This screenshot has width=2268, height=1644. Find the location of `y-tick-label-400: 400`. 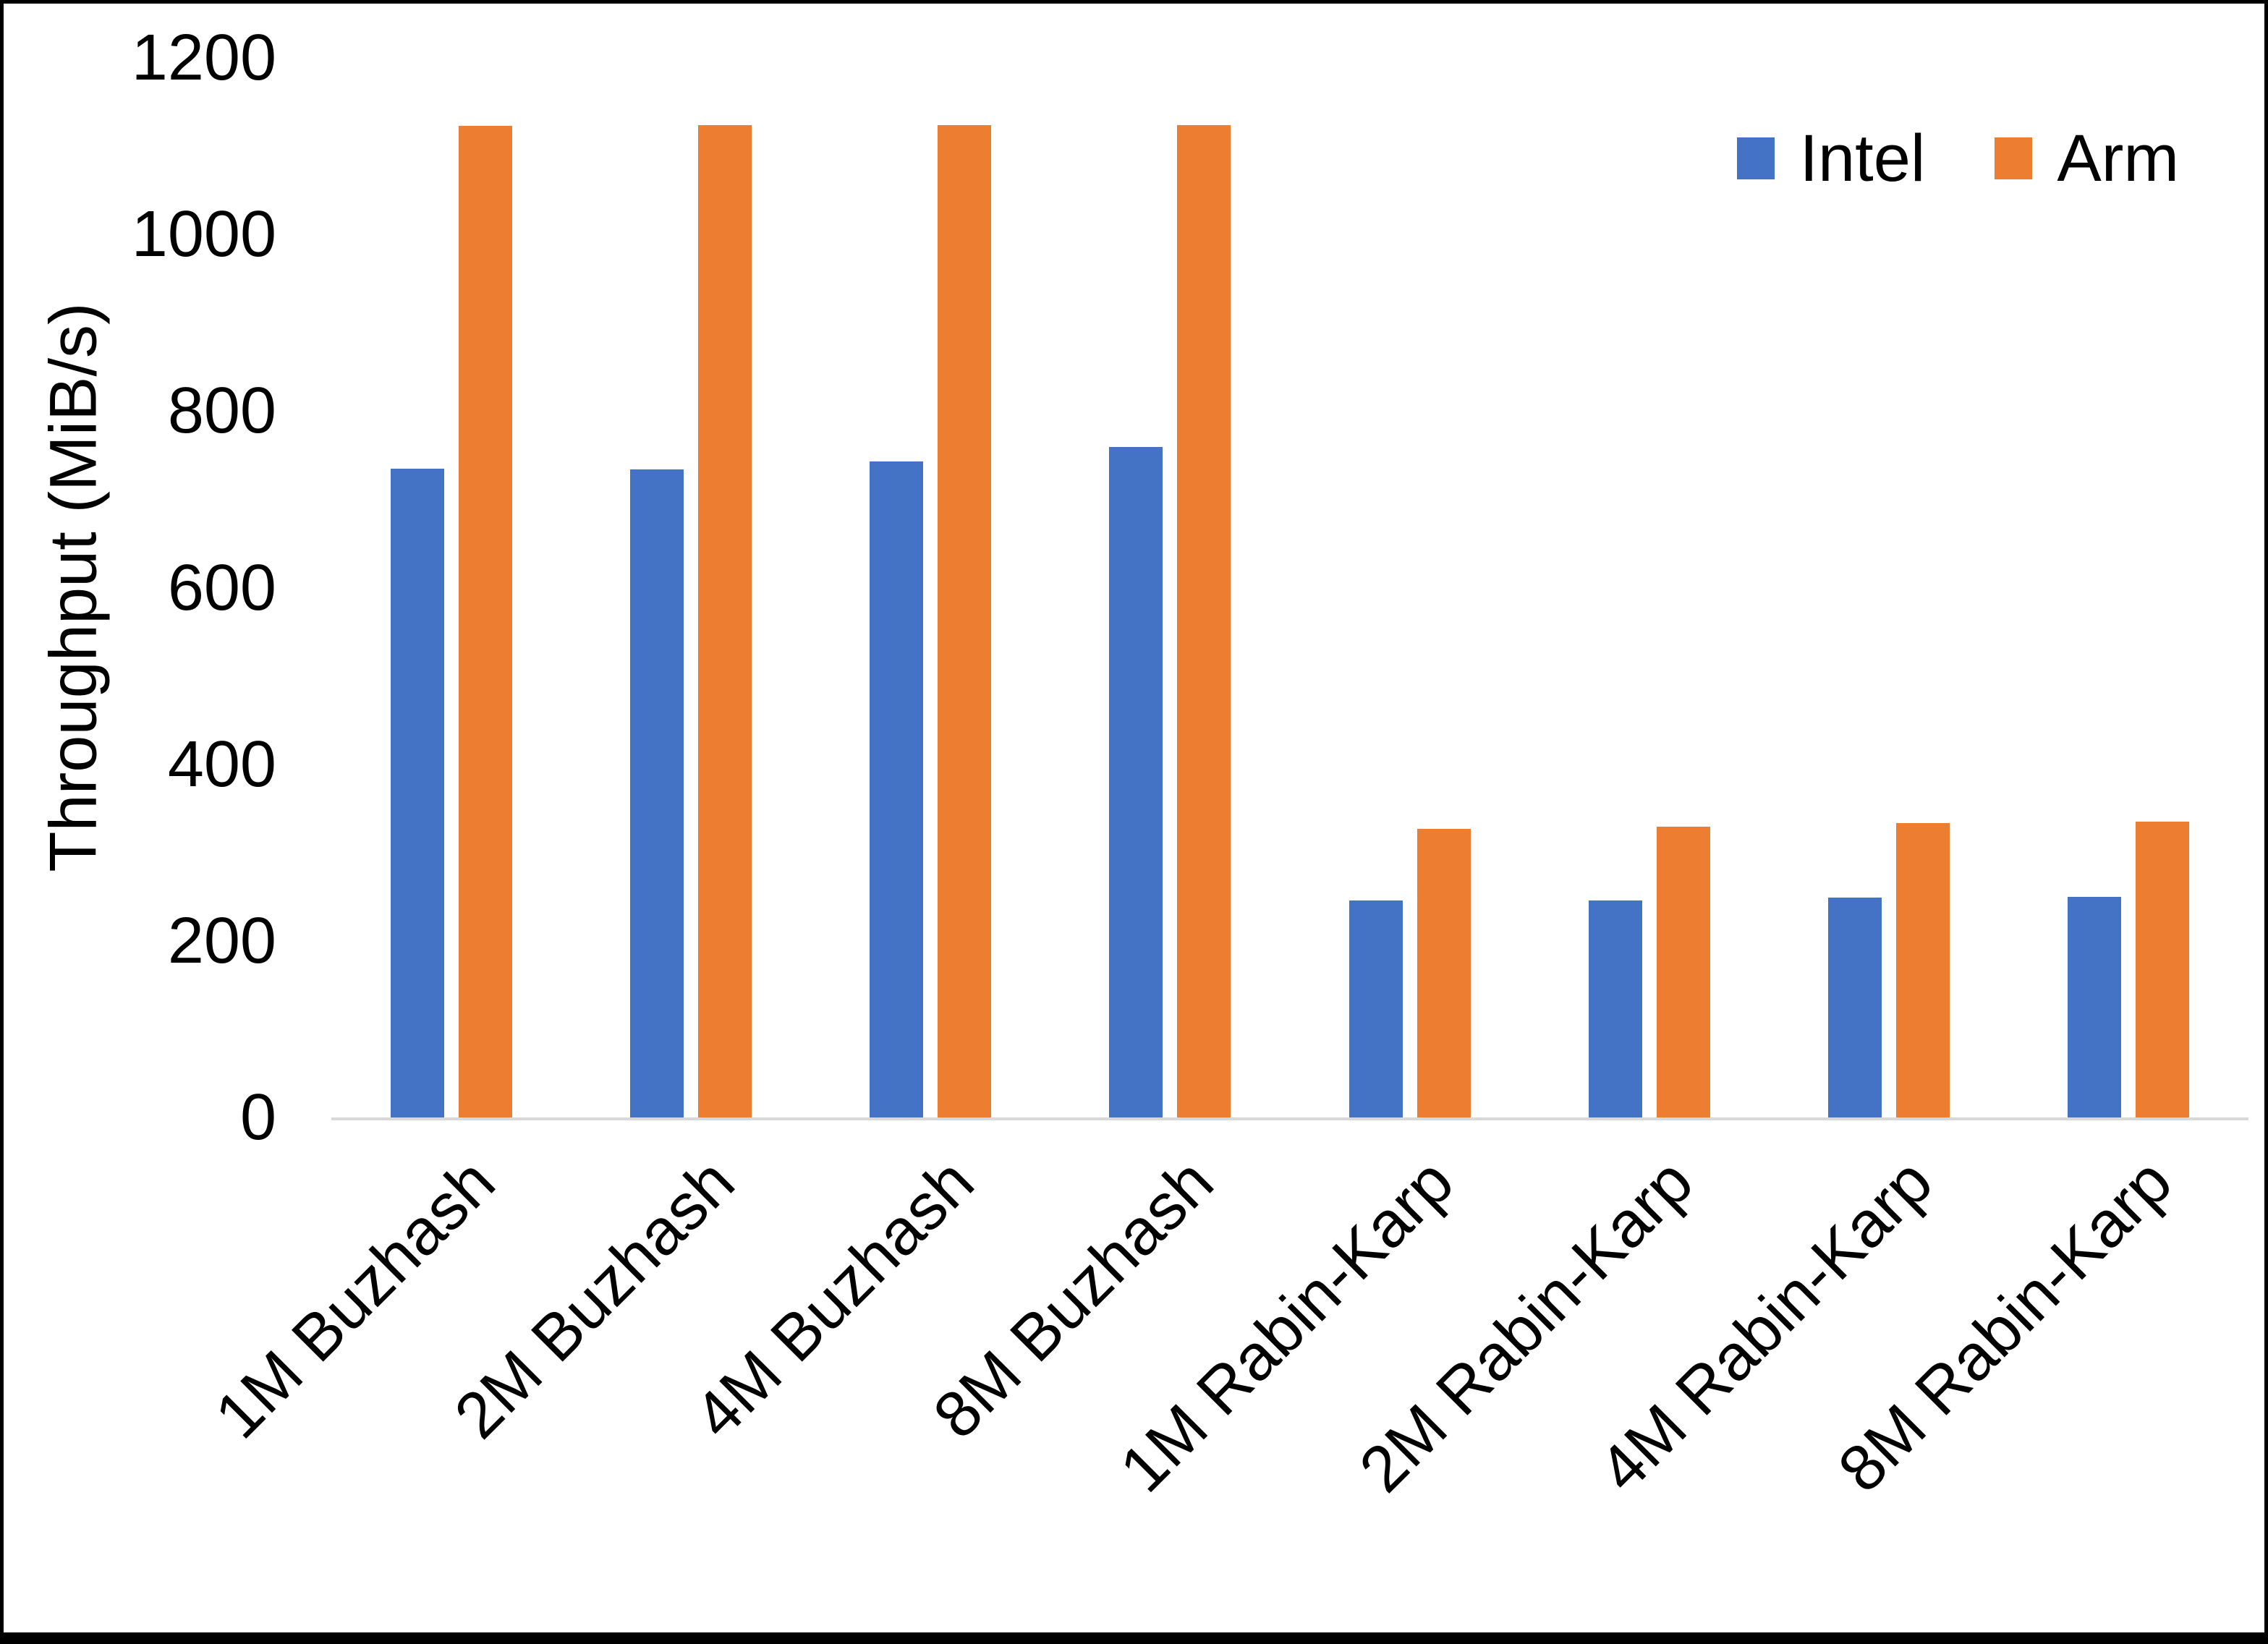

y-tick-label-400: 400 is located at coordinates (221, 764).